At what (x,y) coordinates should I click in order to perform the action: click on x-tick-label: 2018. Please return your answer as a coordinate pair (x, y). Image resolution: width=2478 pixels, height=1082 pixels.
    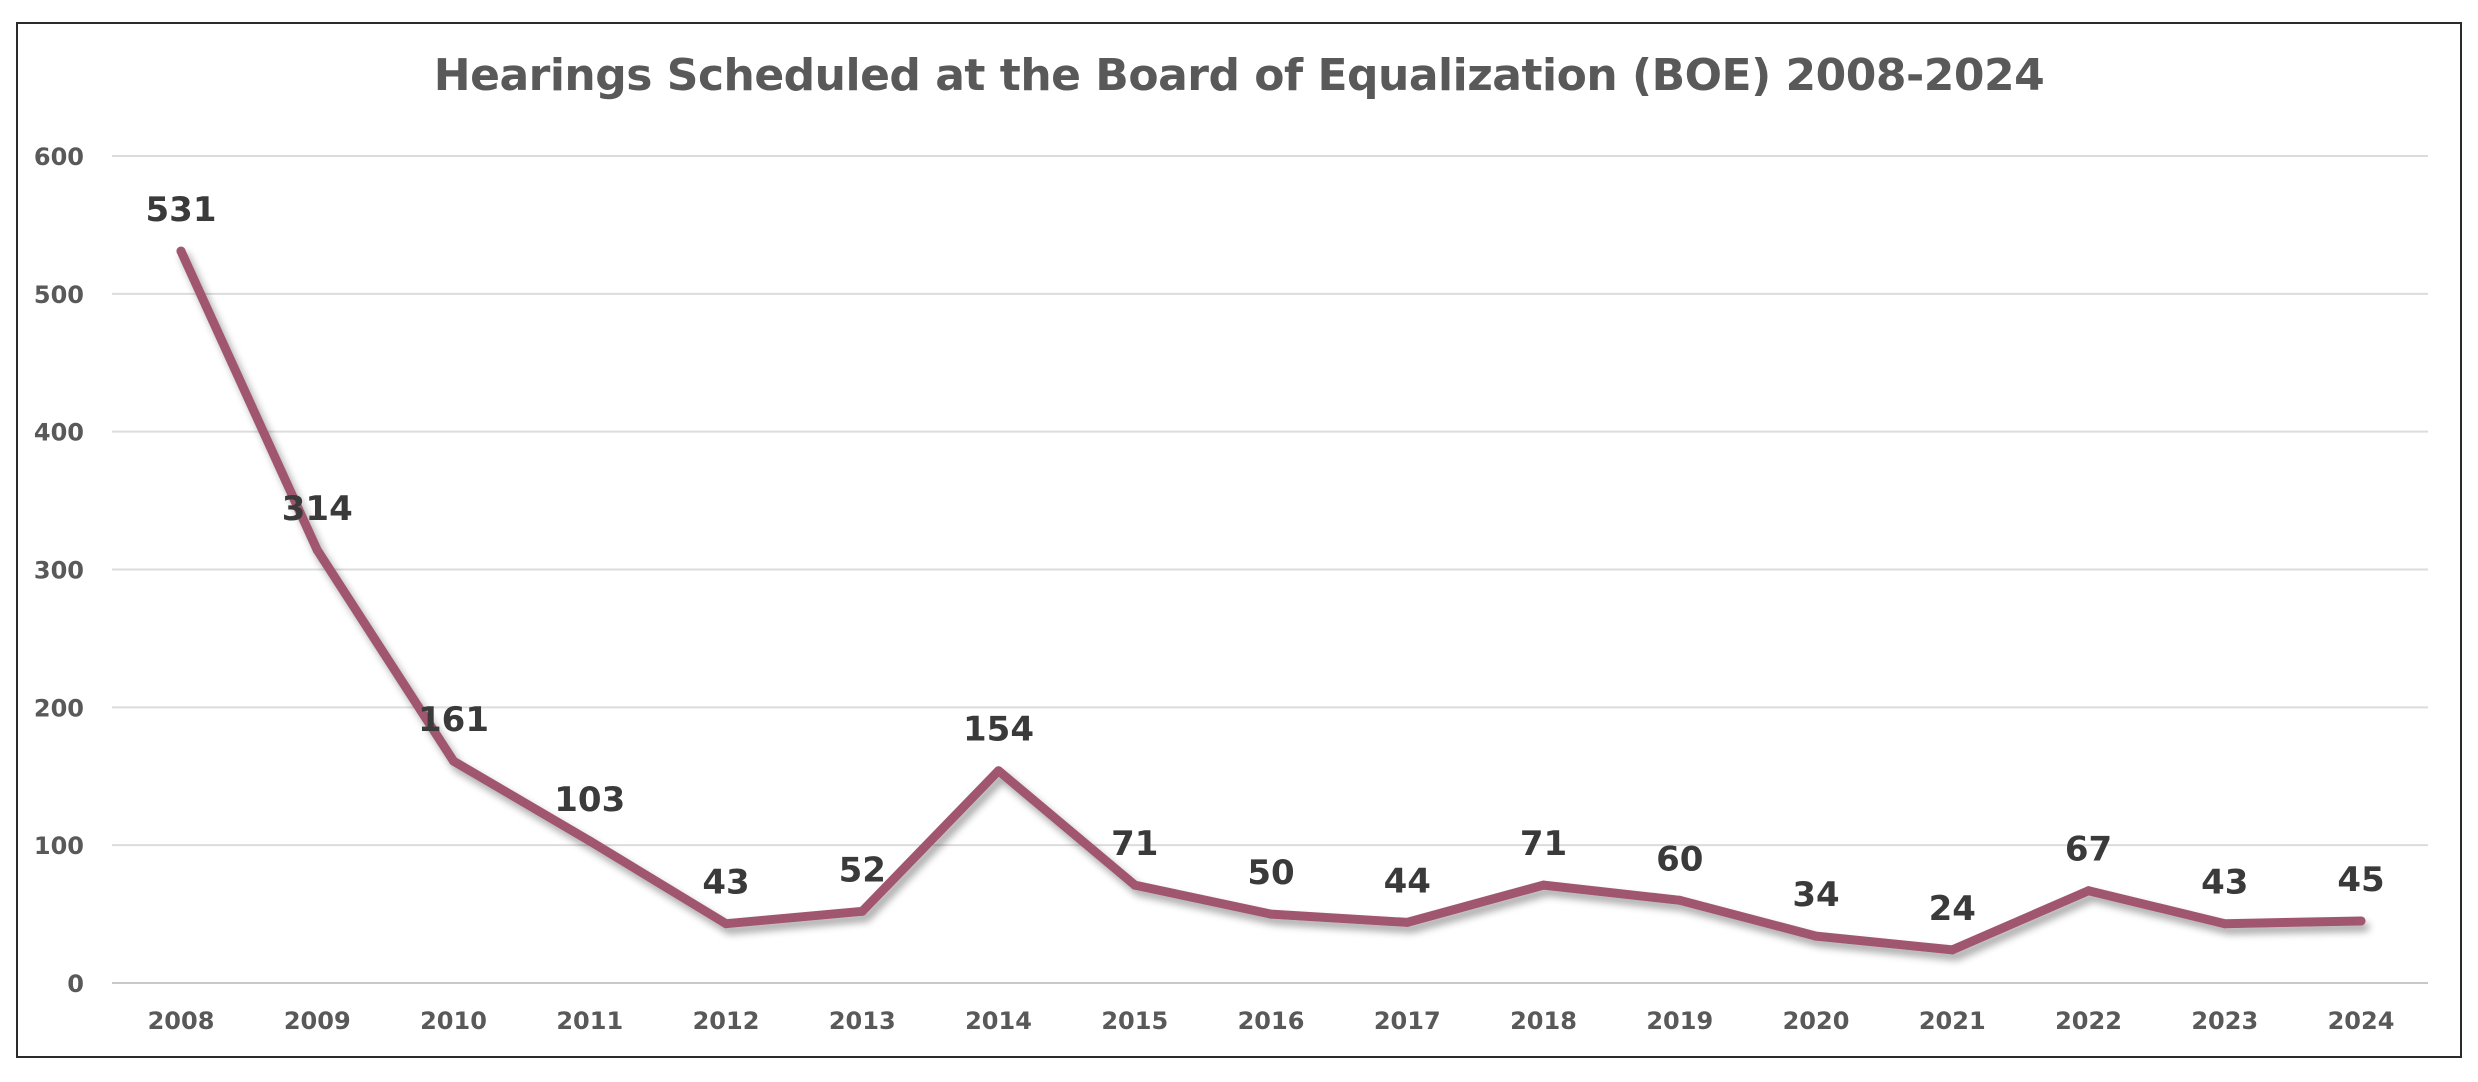
    Looking at the image, I should click on (1543, 1021).